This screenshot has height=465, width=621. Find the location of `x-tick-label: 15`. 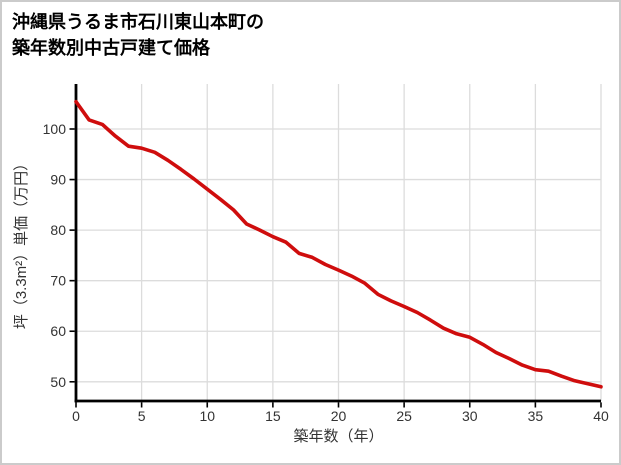

x-tick-label: 15 is located at coordinates (273, 416).